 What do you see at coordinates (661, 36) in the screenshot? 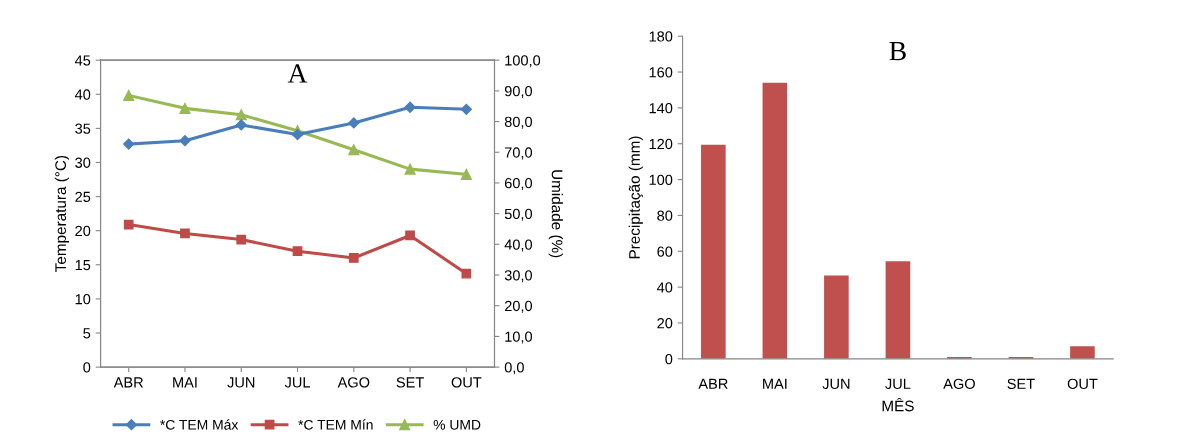
I see `y-tick-label: 180` at bounding box center [661, 36].